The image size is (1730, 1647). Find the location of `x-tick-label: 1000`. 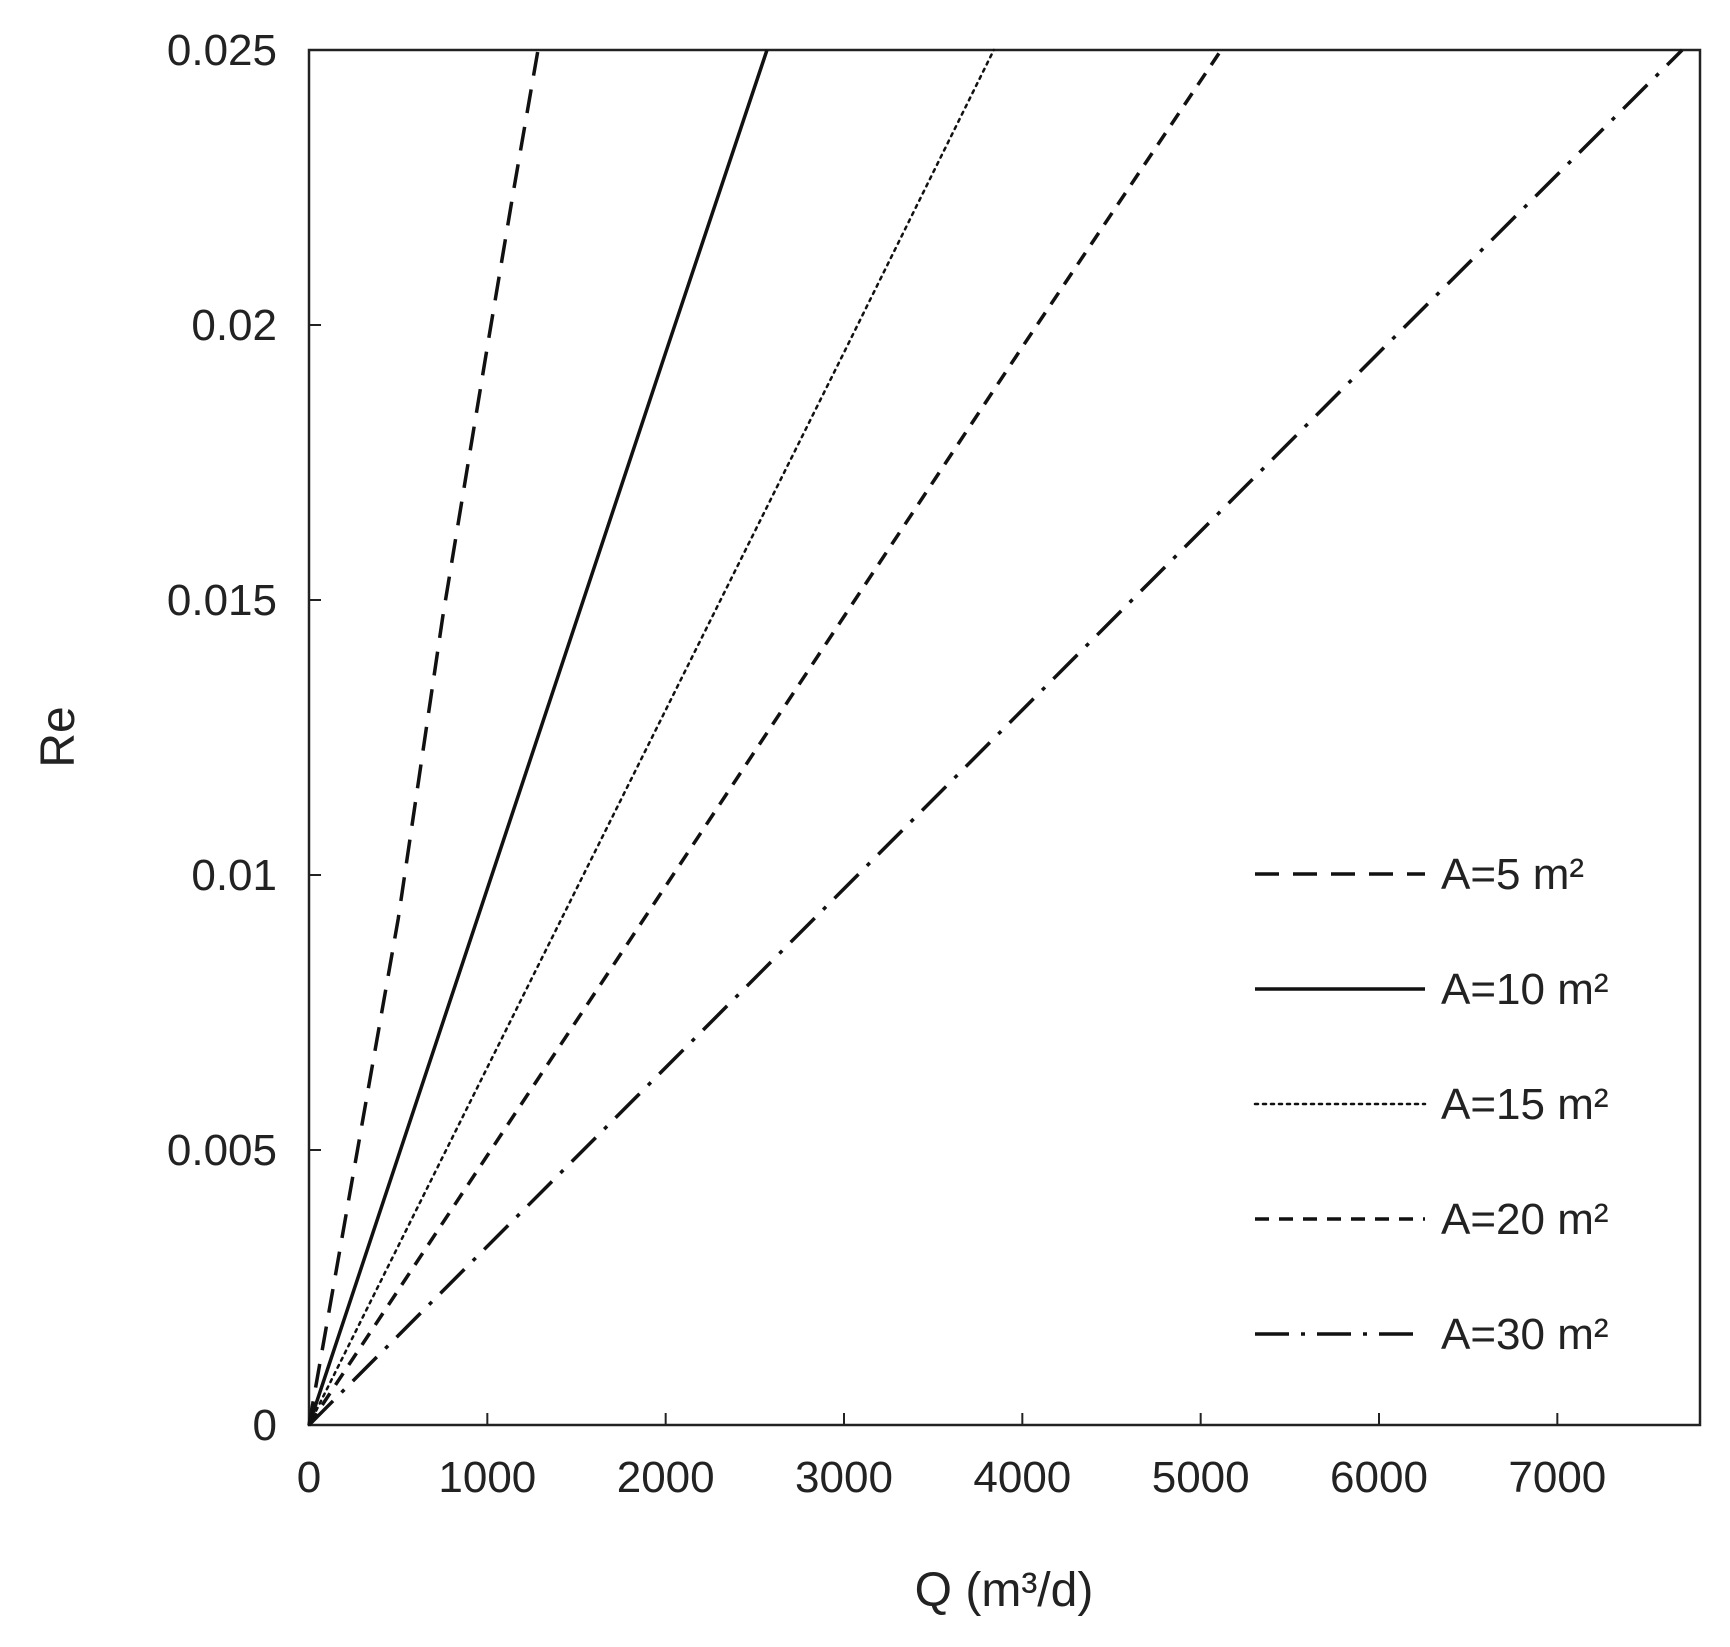

x-tick-label: 1000 is located at coordinates (487, 1477).